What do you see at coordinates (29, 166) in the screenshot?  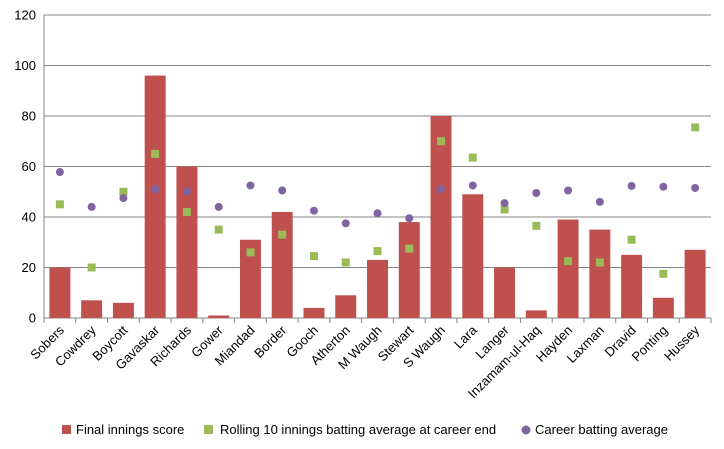 I see `y-tick-label: 60` at bounding box center [29, 166].